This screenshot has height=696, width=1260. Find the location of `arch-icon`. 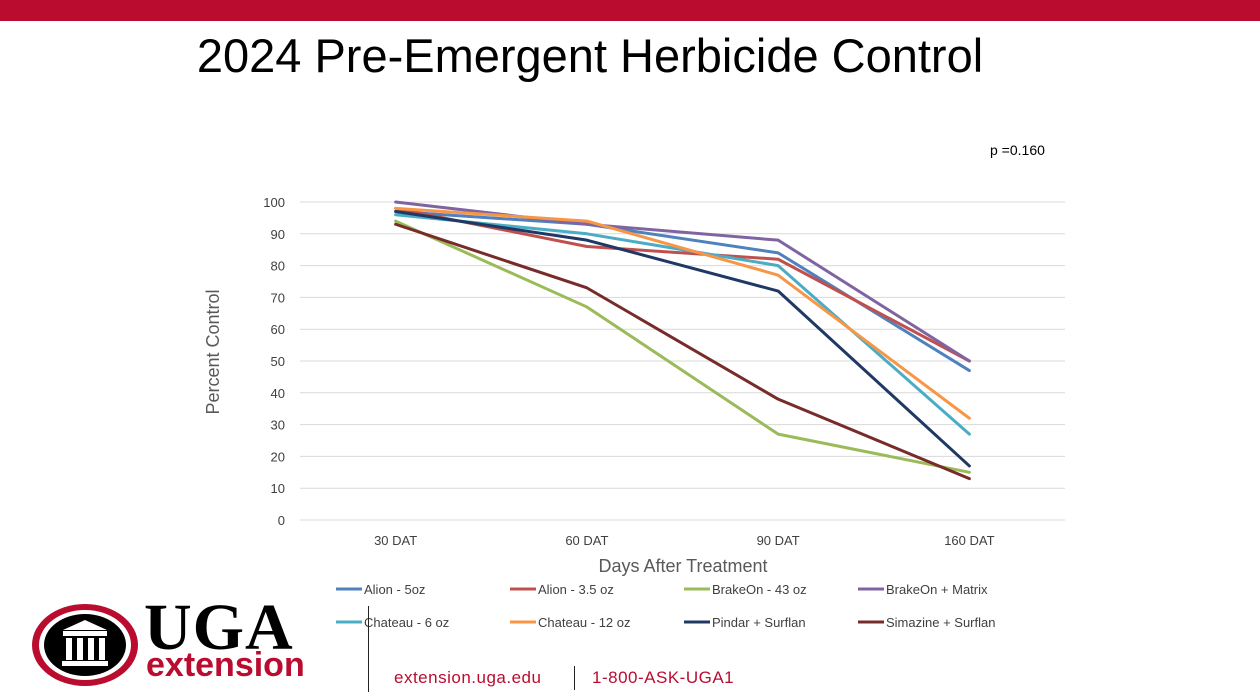

arch-icon is located at coordinates (85, 645).